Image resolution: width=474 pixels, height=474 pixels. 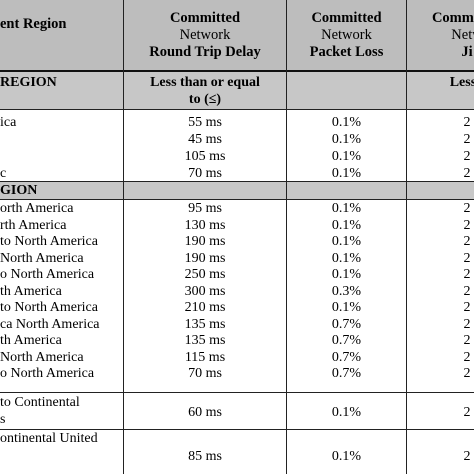 What do you see at coordinates (346, 122) in the screenshot?
I see `table-row-1-loss: 0.1%` at bounding box center [346, 122].